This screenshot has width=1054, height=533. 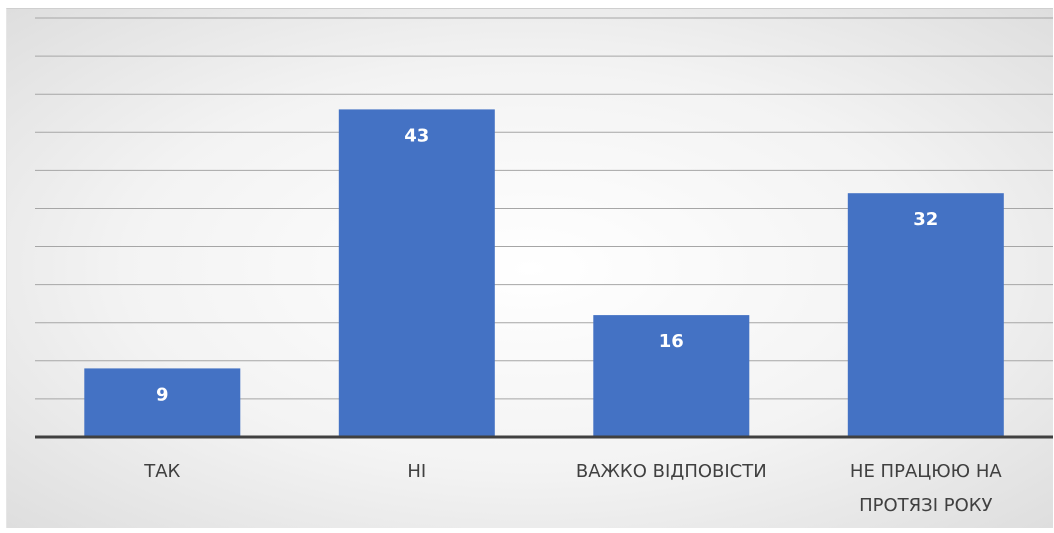 What do you see at coordinates (925, 219) in the screenshot?
I see `data-label-4: 32` at bounding box center [925, 219].